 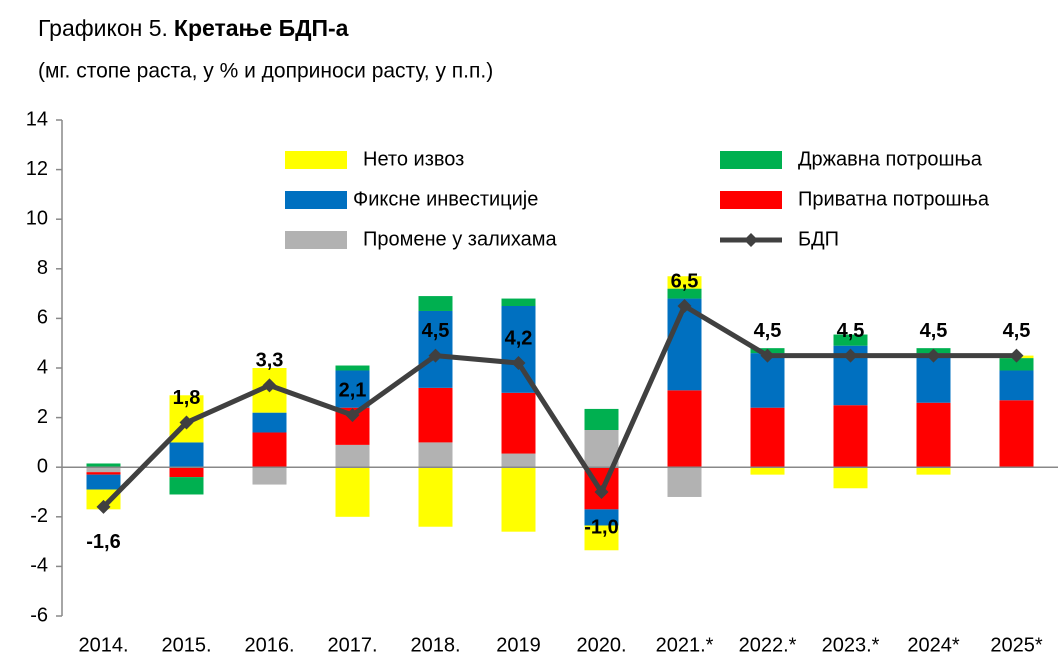 What do you see at coordinates (818, 239) in the screenshot?
I see `legend-label: БДП` at bounding box center [818, 239].